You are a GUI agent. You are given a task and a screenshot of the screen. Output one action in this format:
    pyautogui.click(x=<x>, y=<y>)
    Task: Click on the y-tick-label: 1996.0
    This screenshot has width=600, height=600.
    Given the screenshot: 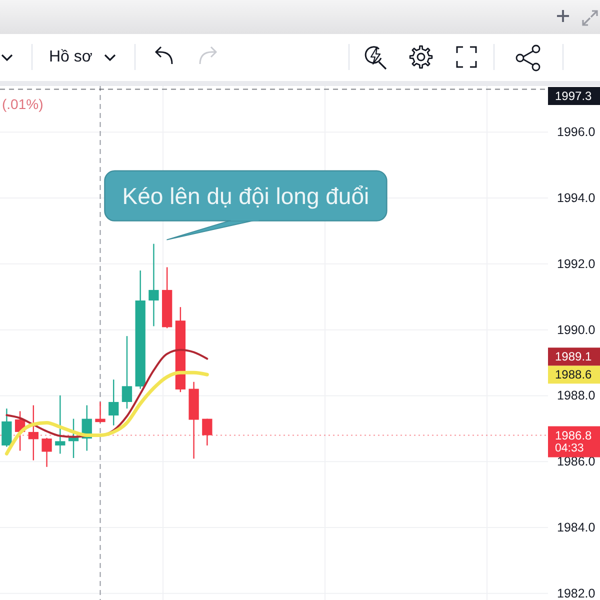 What is the action you would take?
    pyautogui.click(x=576, y=132)
    